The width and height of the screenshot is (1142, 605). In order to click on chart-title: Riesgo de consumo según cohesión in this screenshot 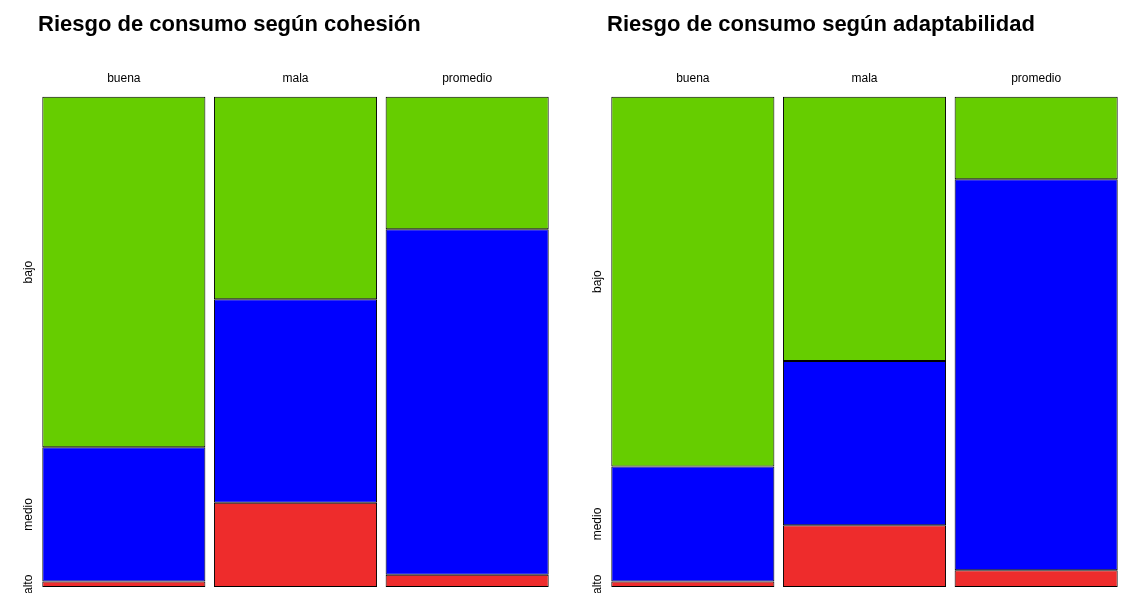, I will do `click(229, 24)`.